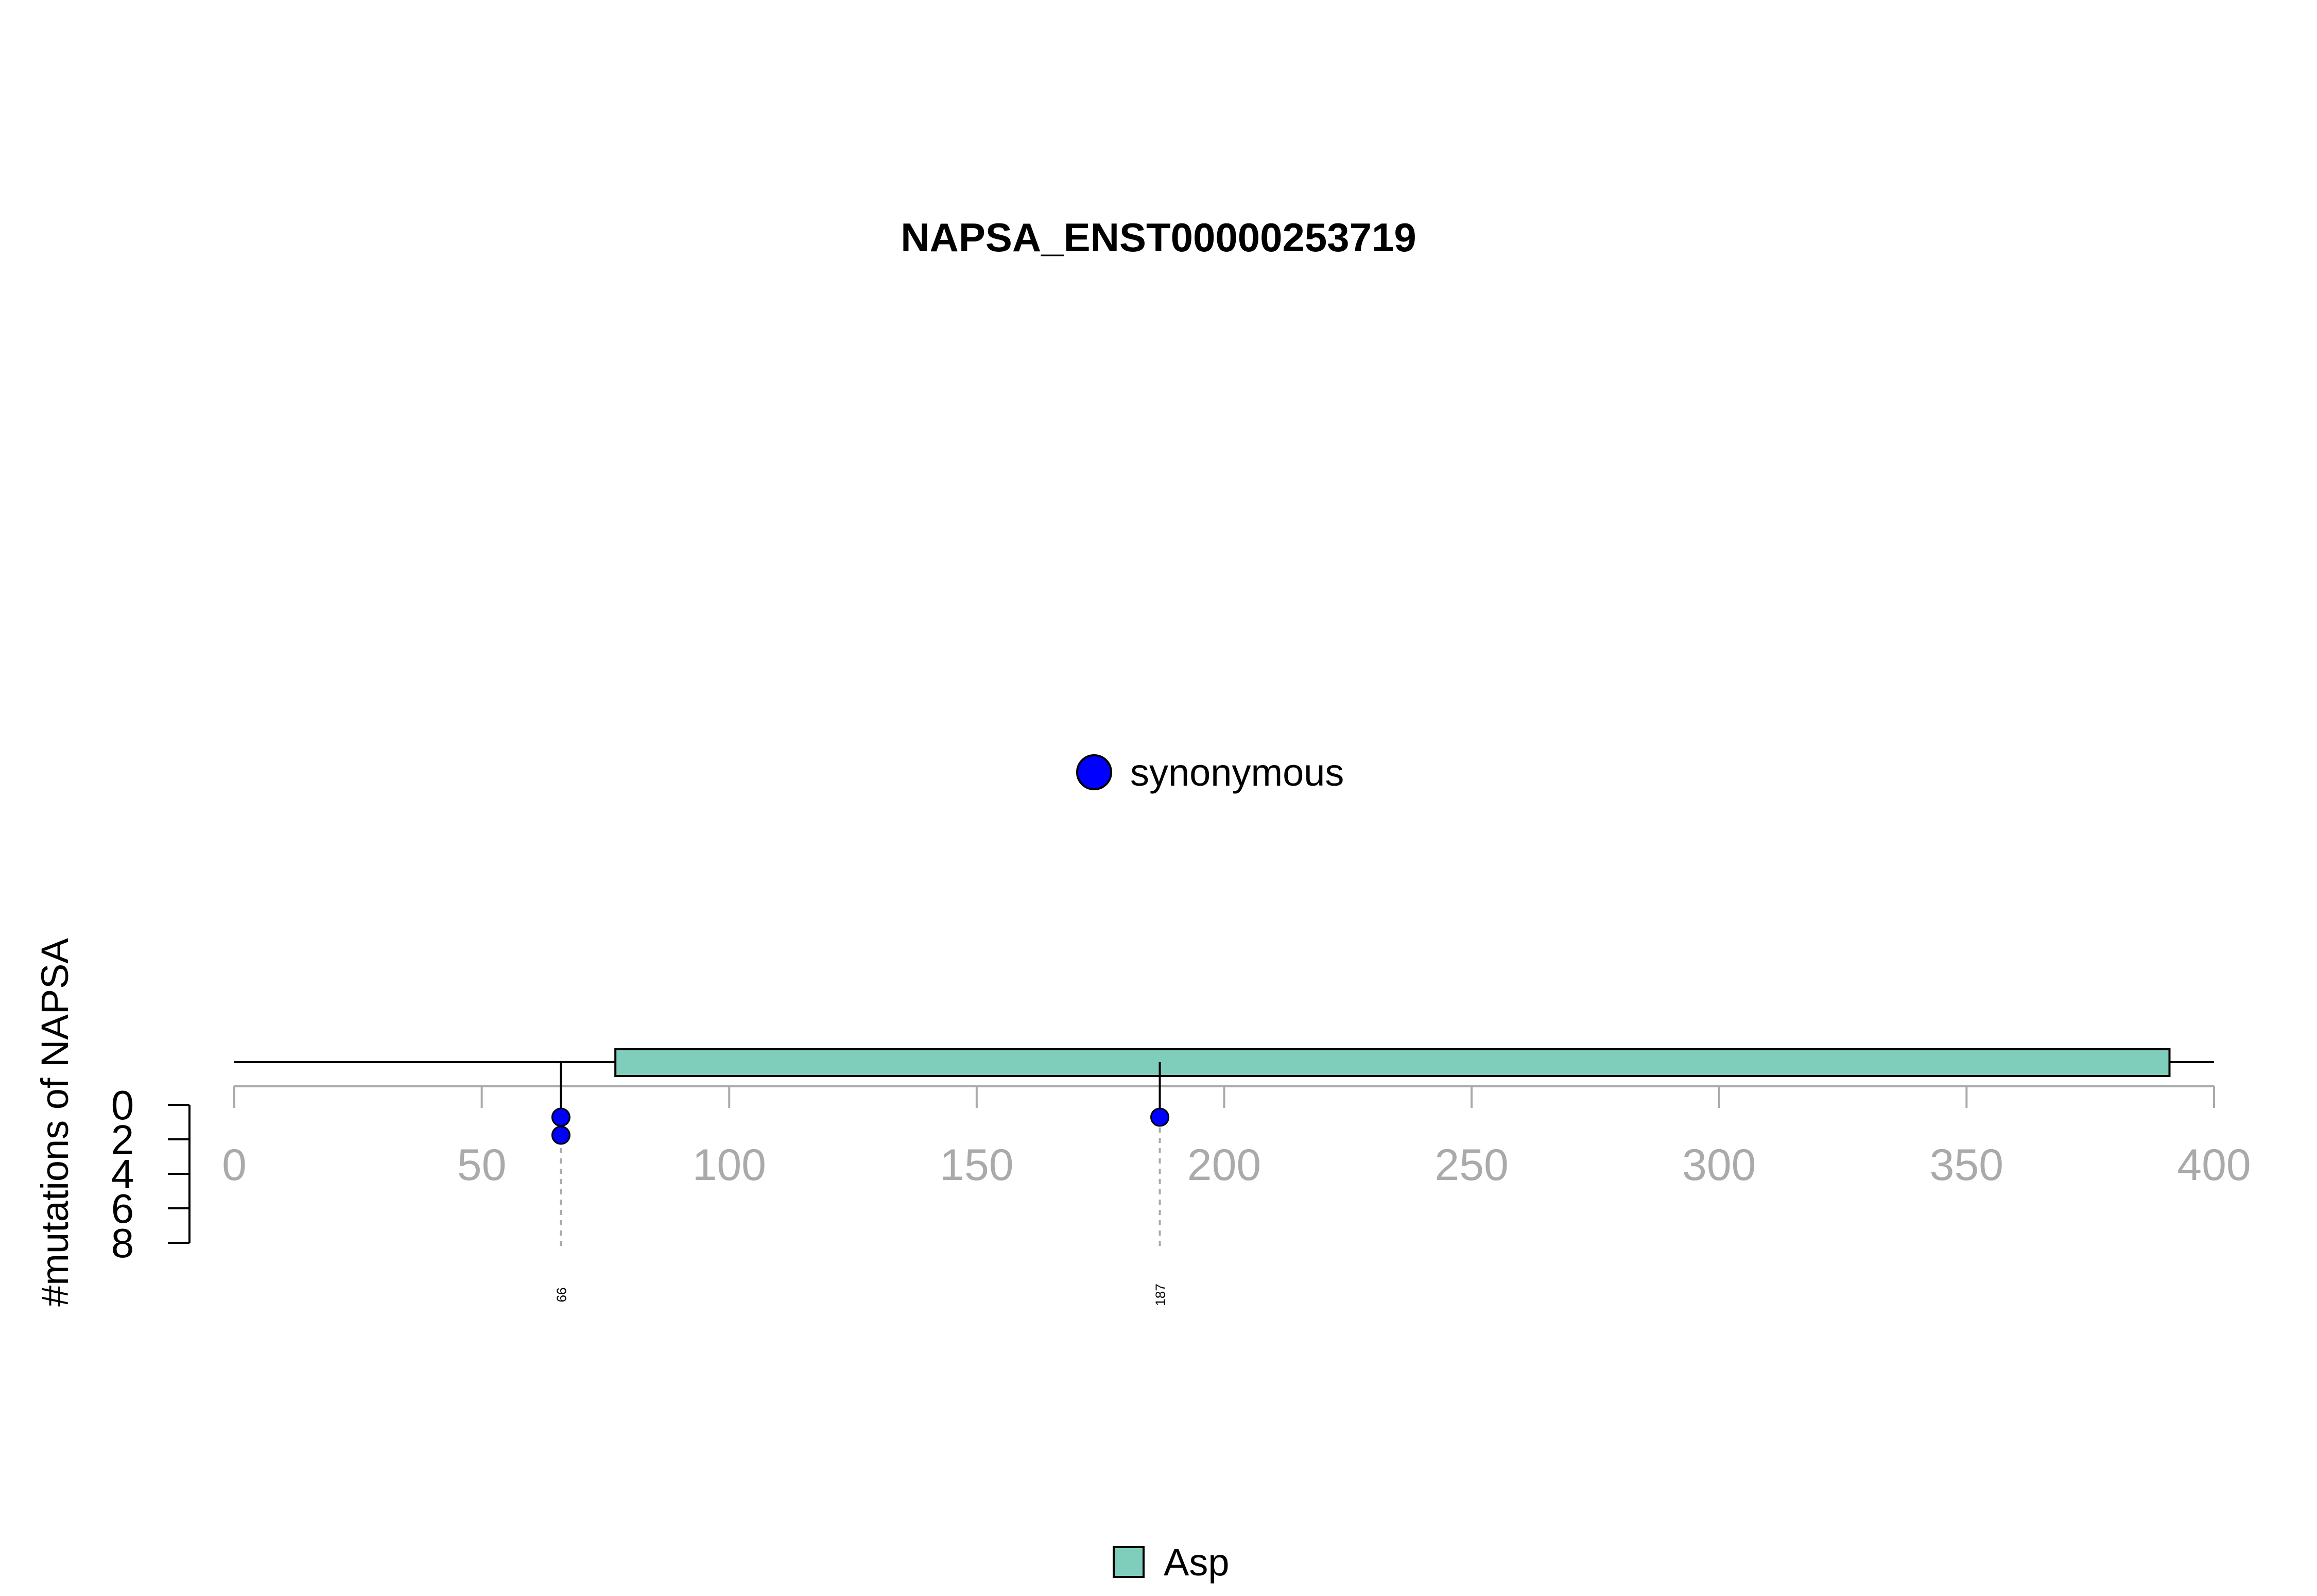 Image resolution: width=2317 pixels, height=1596 pixels. What do you see at coordinates (122, 1243) in the screenshot?
I see `y-tick-label-8: 8` at bounding box center [122, 1243].